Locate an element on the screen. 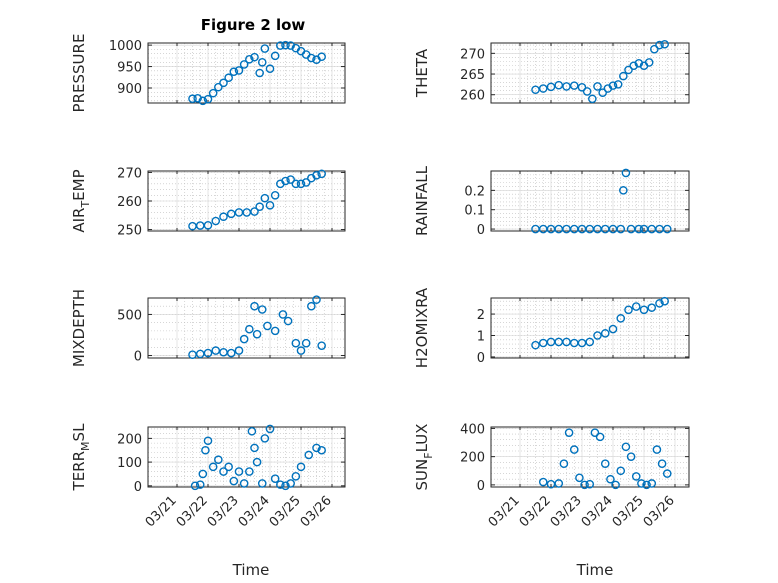 The width and height of the screenshot is (778, 583). ylabel: MIXDEPTH is located at coordinates (79, 328).